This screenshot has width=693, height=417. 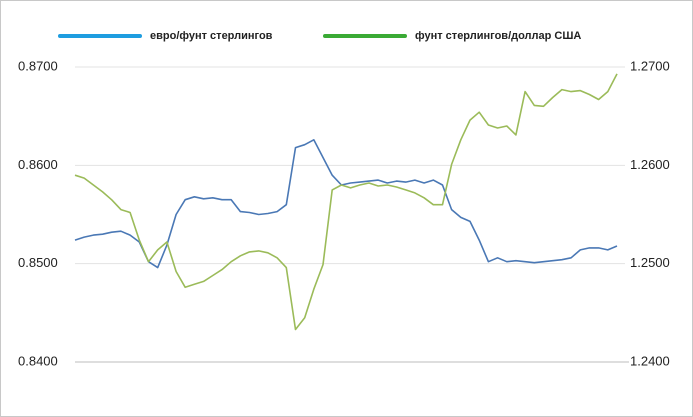 I want to click on legend-text: евро/фунт стерлингов, so click(x=211, y=36).